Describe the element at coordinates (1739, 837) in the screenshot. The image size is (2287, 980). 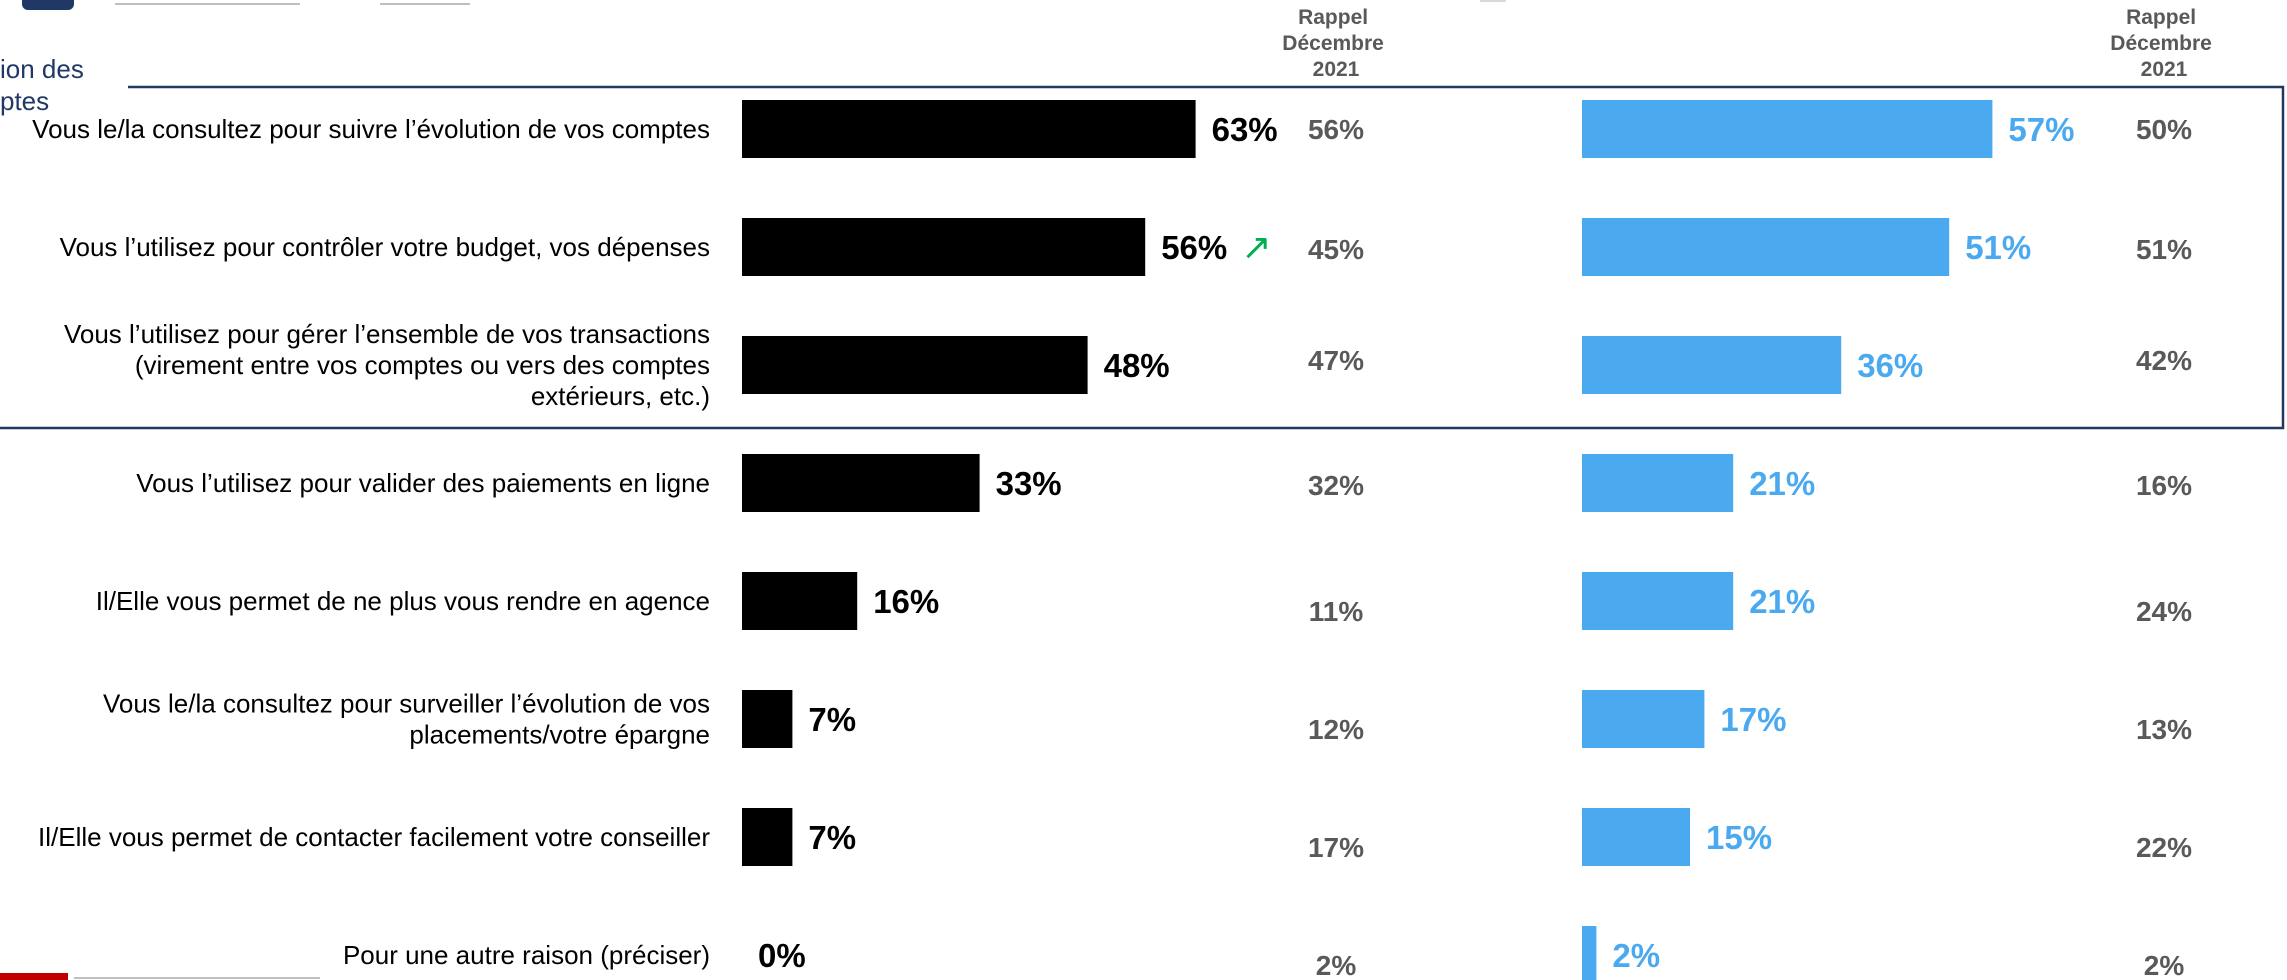
I see `bar-right-value-label: 15%` at that location.